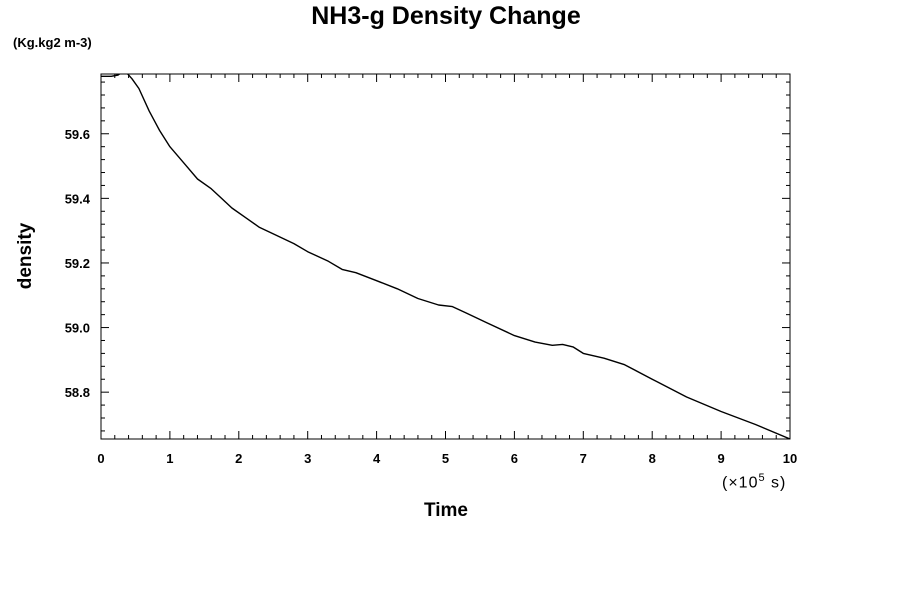 Image resolution: width=900 pixels, height=600 pixels. What do you see at coordinates (52, 42) in the screenshot?
I see `y-unit-label: (Kg.kg2 m-3)` at bounding box center [52, 42].